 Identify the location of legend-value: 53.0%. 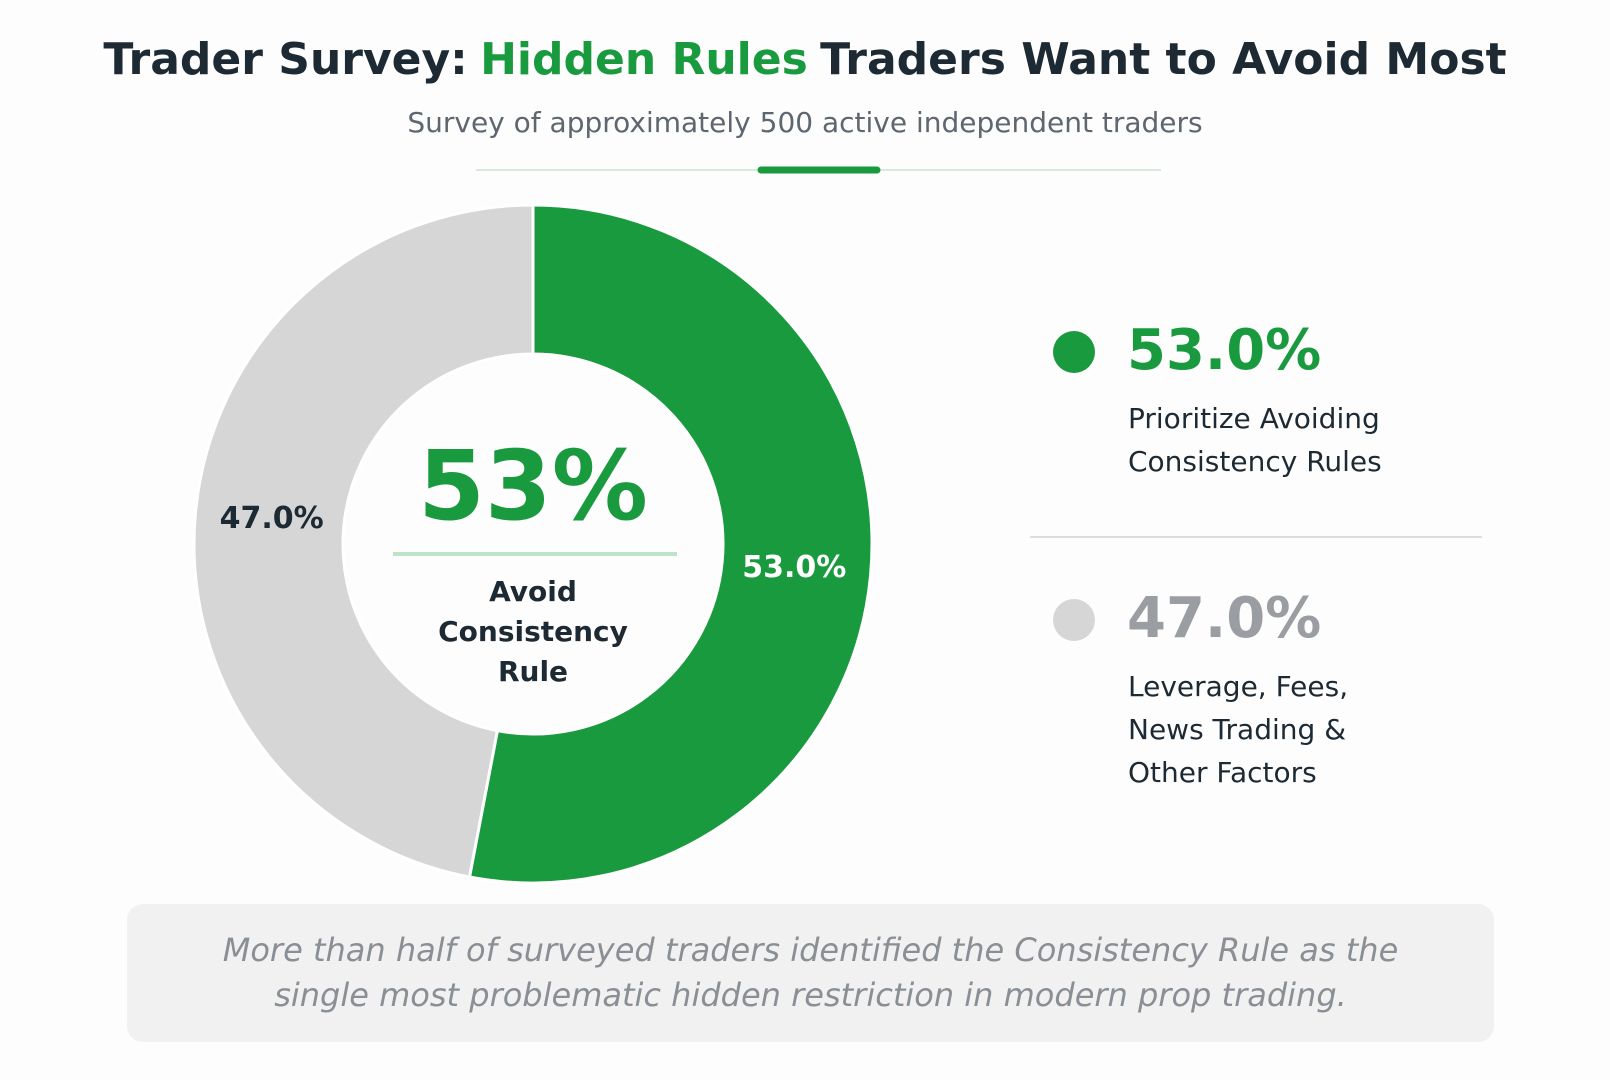
(1224, 350).